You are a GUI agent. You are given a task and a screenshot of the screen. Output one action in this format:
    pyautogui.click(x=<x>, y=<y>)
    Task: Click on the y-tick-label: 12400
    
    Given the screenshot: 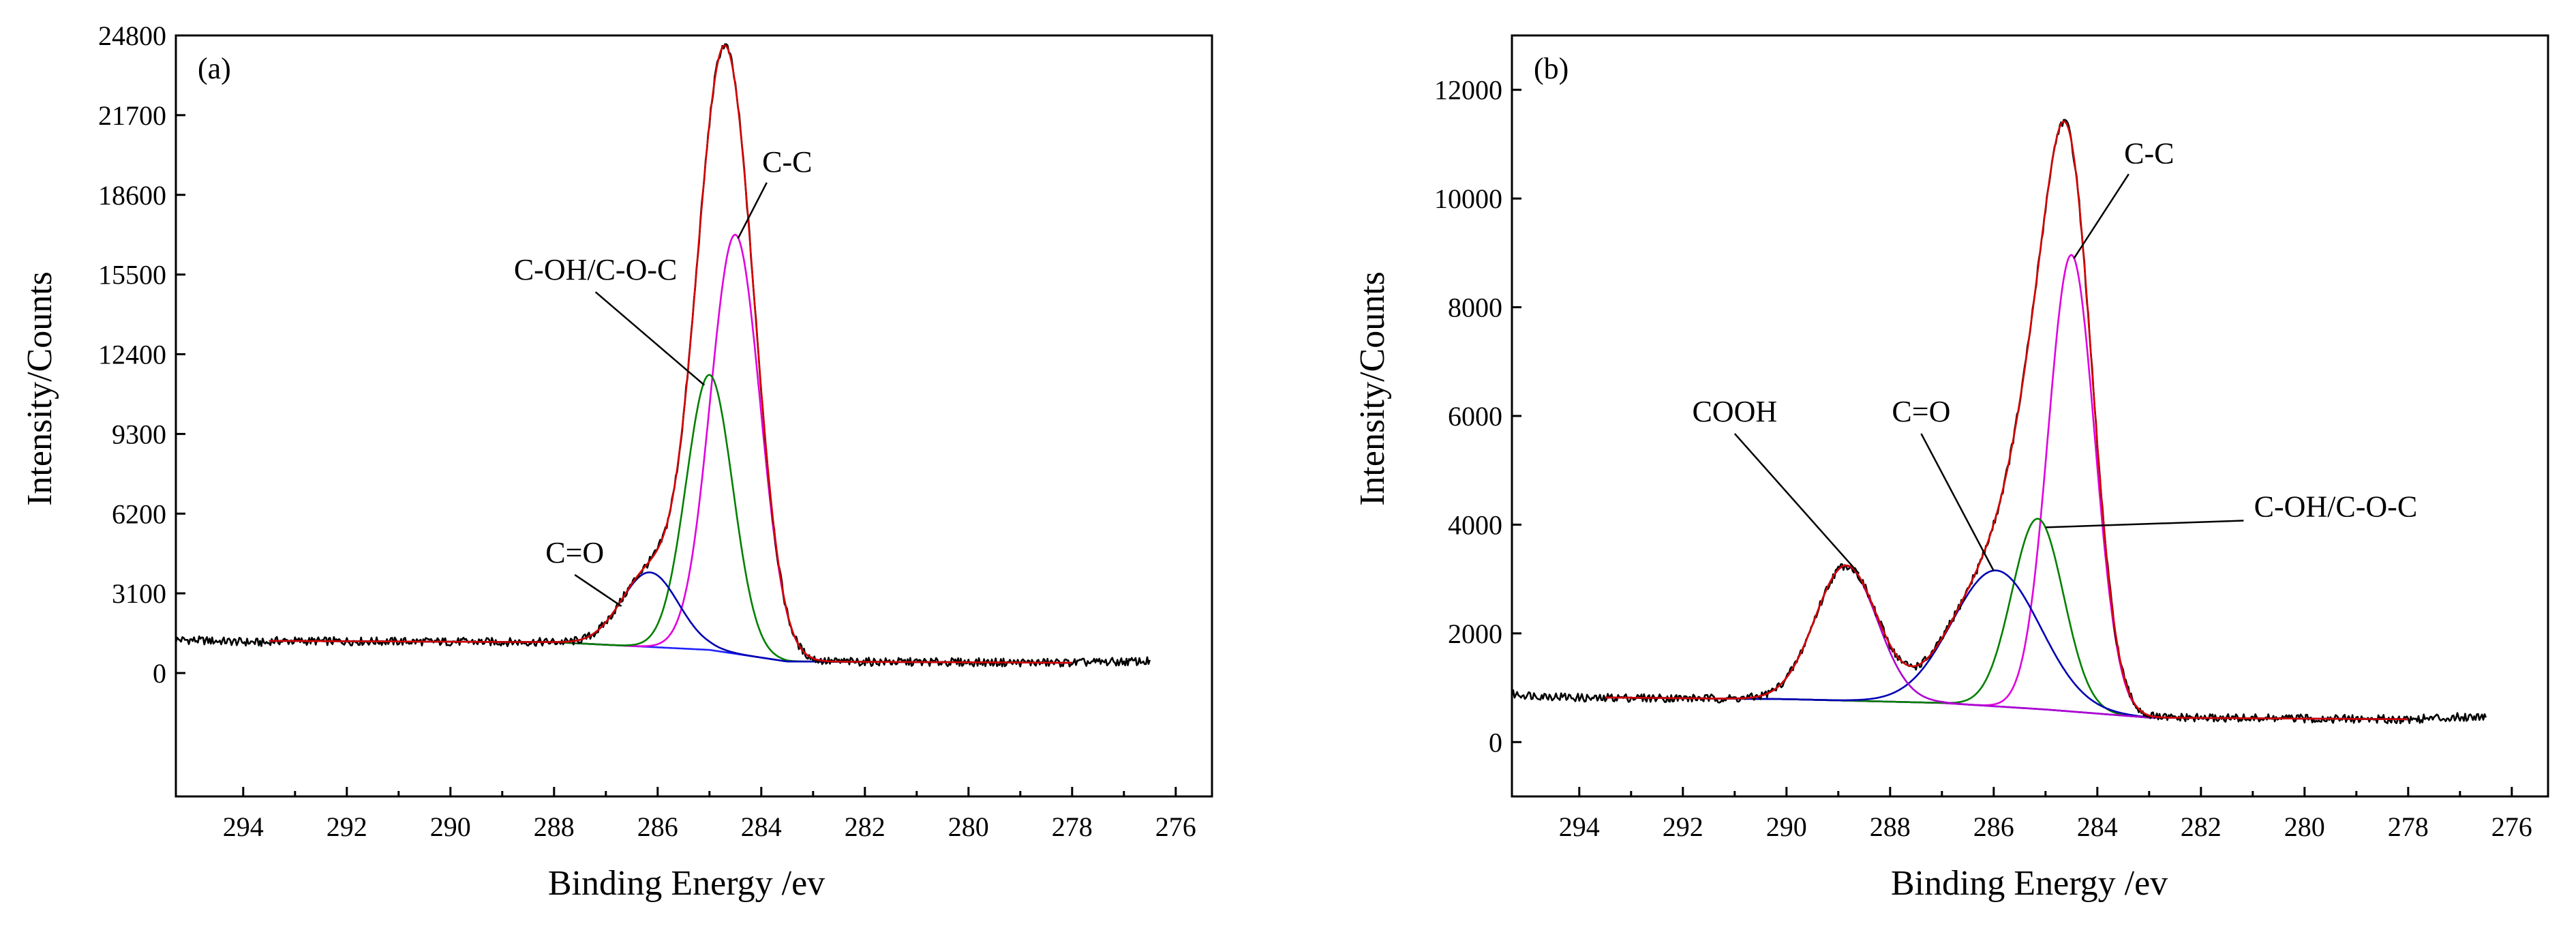 What is the action you would take?
    pyautogui.click(x=132, y=355)
    